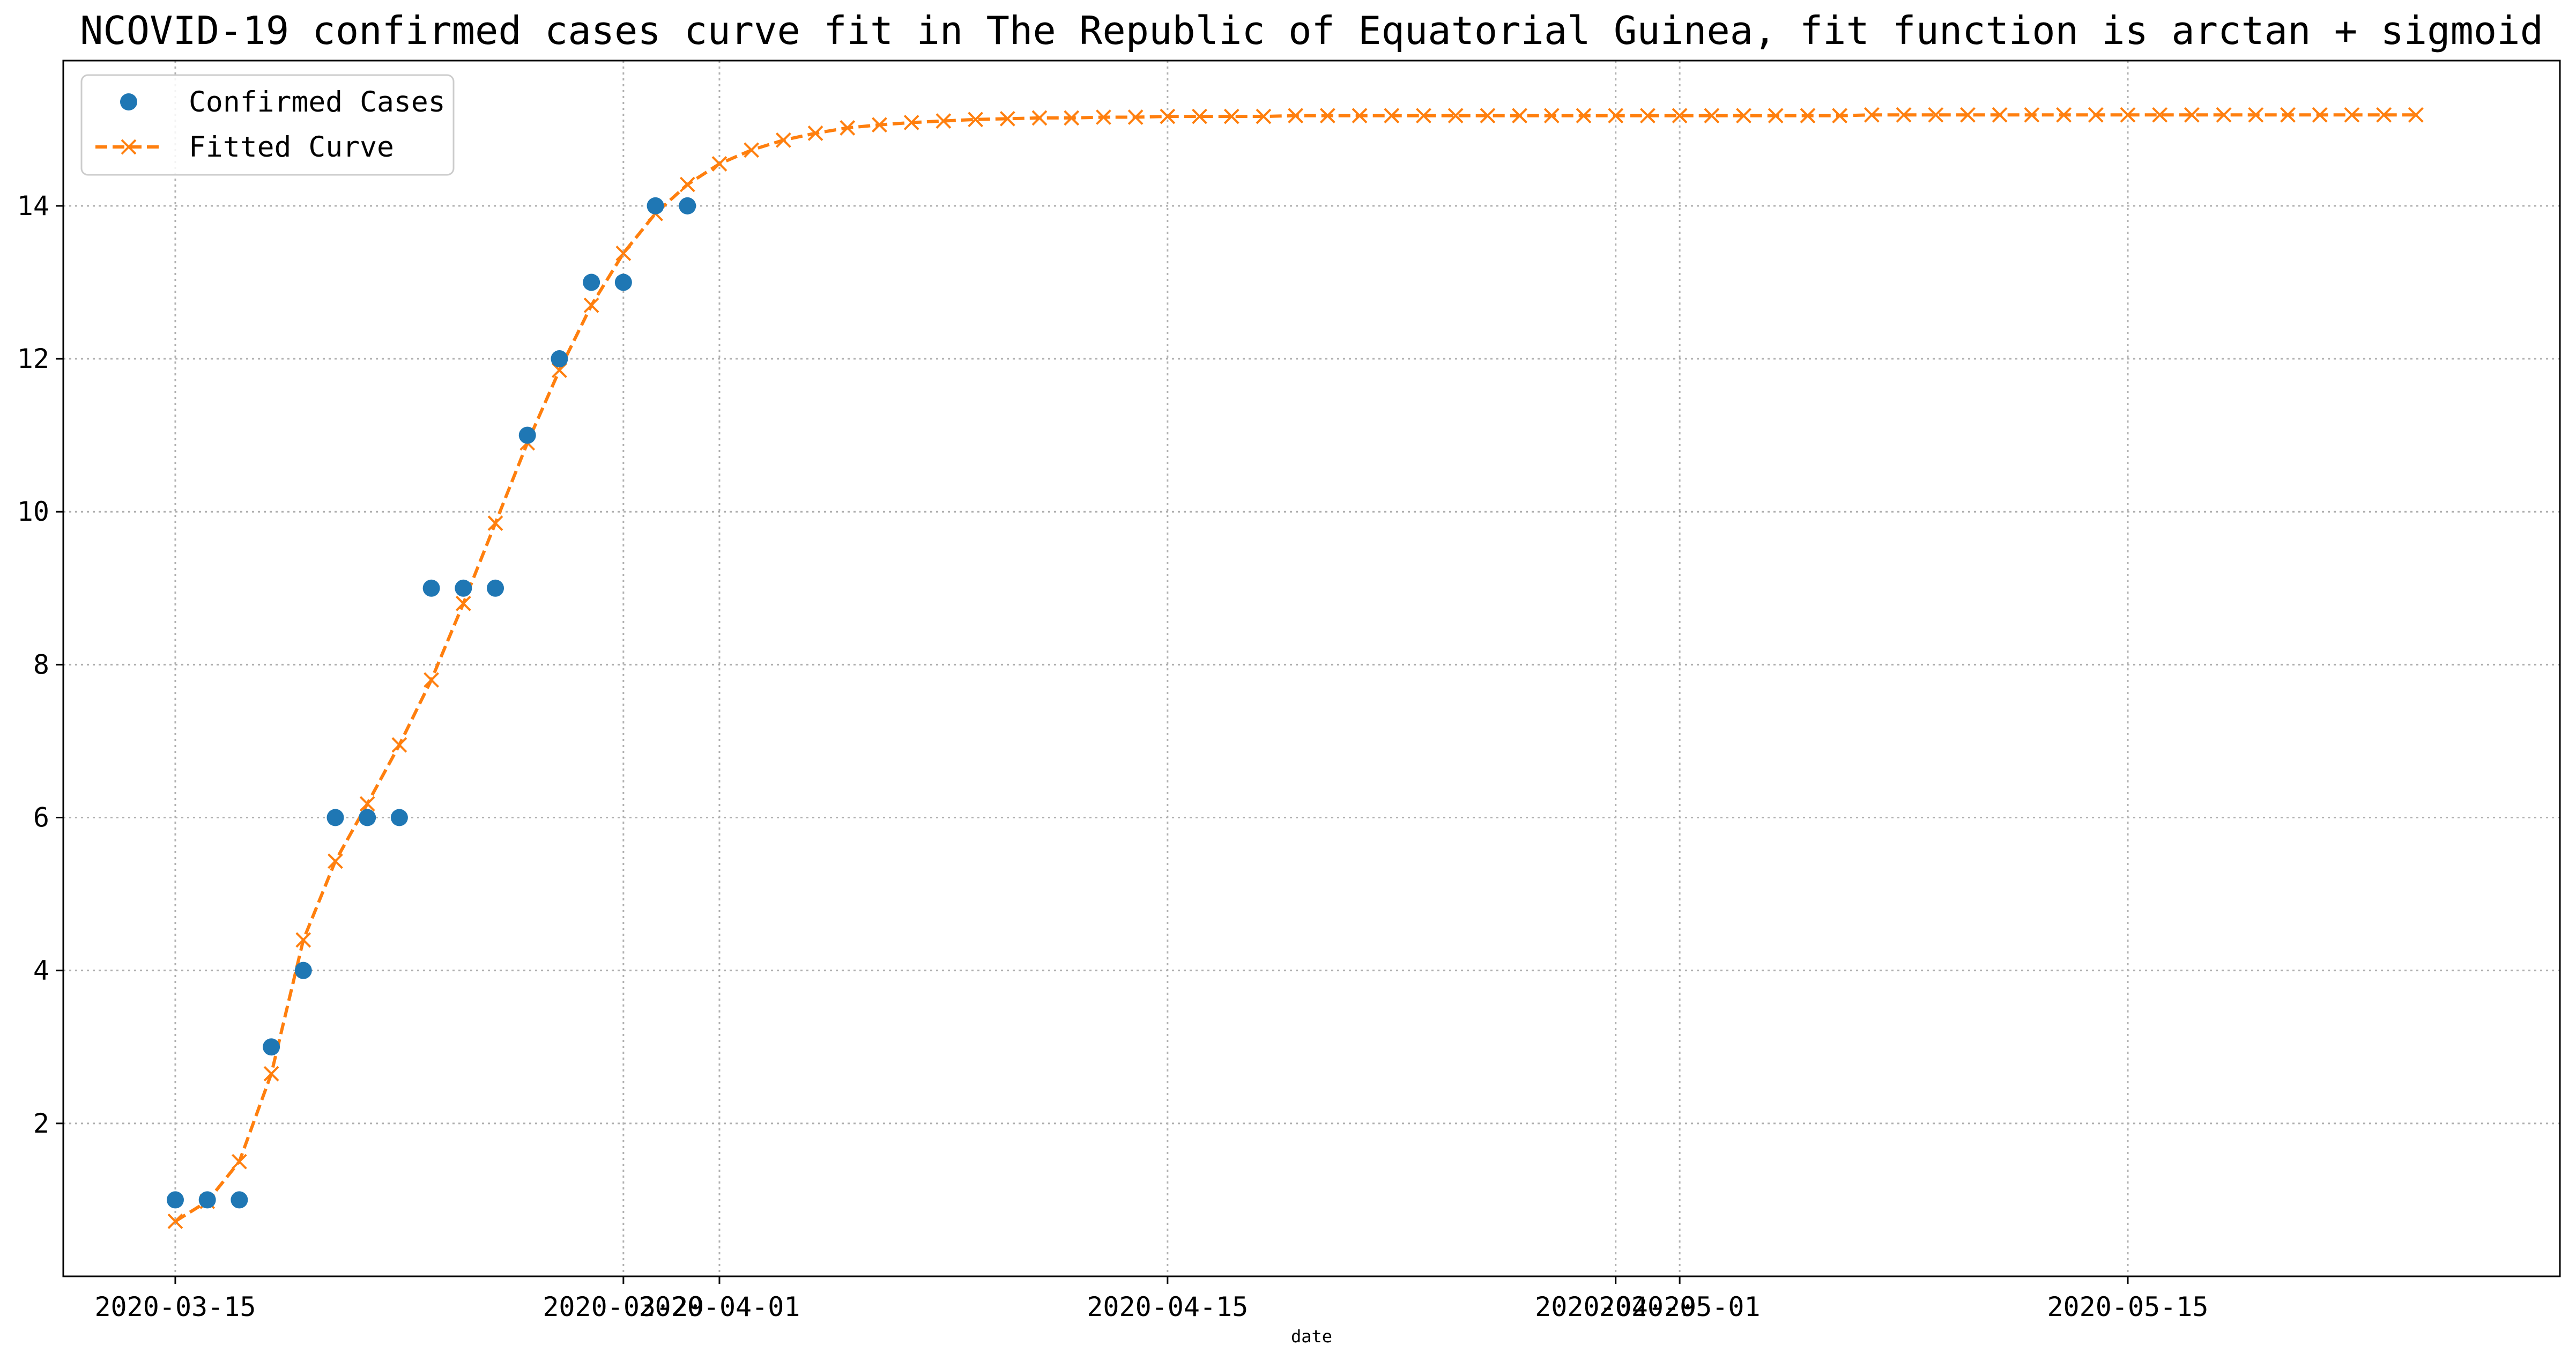  Describe the element at coordinates (175, 1306) in the screenshot. I see `x-tick-label: 2020-03-15` at that location.